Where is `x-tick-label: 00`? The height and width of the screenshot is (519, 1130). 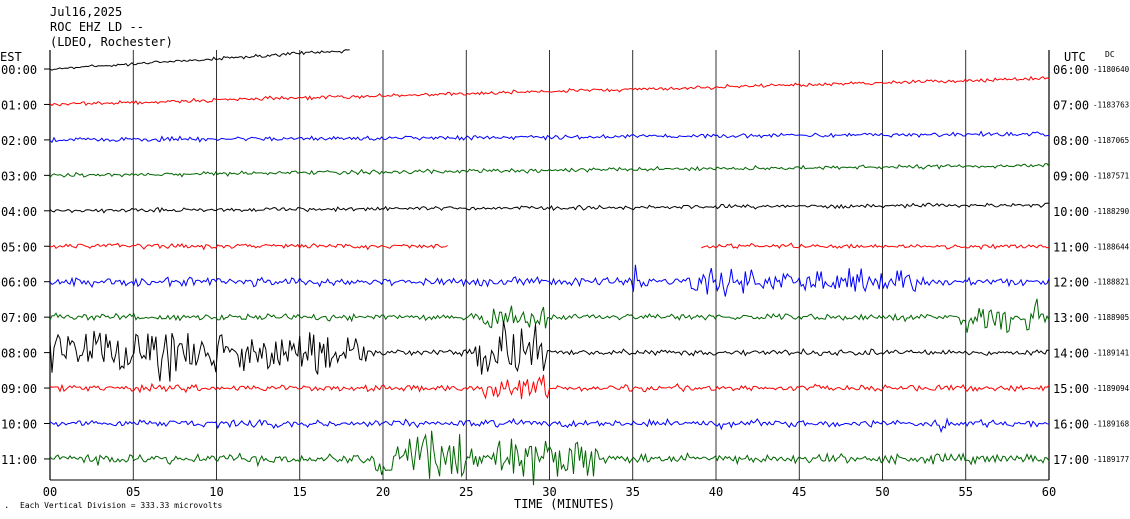
x-tick-label: 00 is located at coordinates (50, 492).